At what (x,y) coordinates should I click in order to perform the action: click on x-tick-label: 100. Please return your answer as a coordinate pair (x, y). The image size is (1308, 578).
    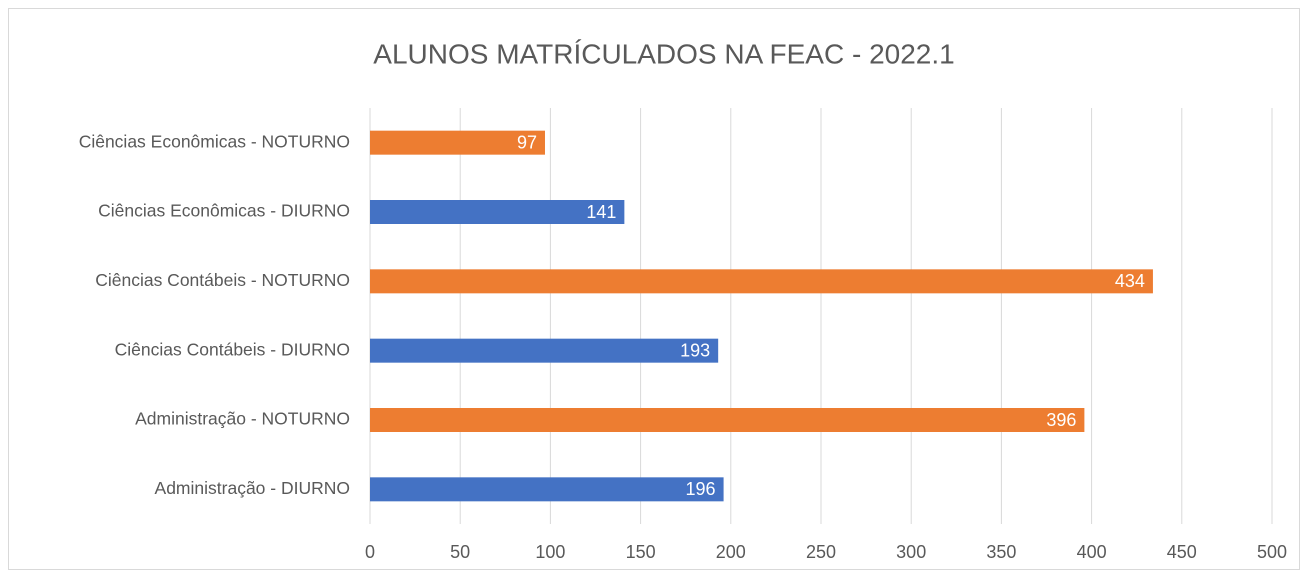
    Looking at the image, I should click on (550, 552).